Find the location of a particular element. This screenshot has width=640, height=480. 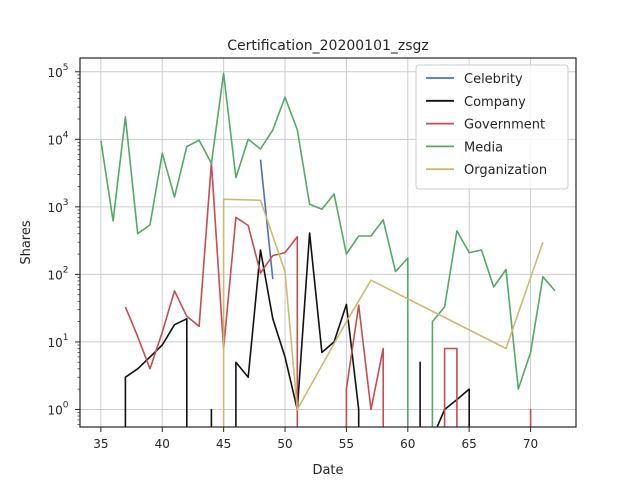

y-tick-label: 10⁴ is located at coordinates (57, 138).